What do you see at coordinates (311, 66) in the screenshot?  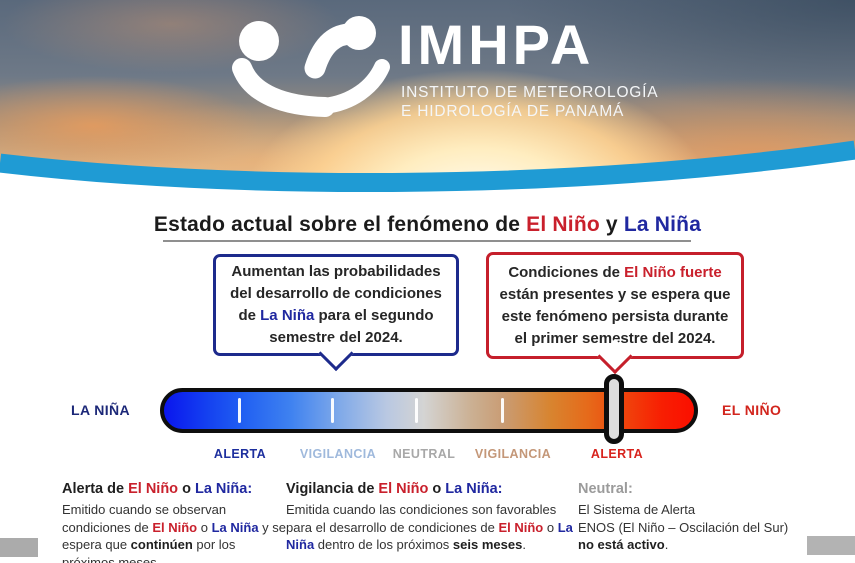 I see `imhpa-logo-icon` at bounding box center [311, 66].